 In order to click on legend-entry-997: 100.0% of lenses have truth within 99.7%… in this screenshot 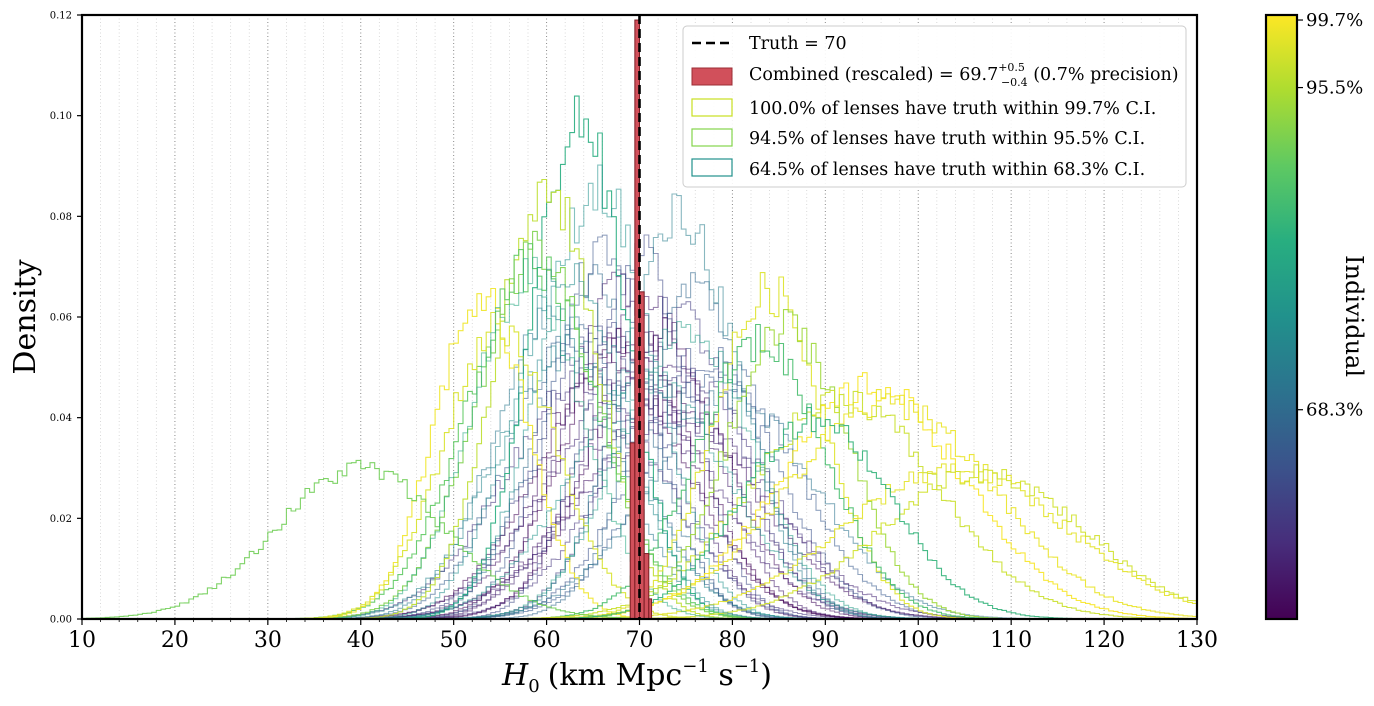, I will do `click(923, 108)`.